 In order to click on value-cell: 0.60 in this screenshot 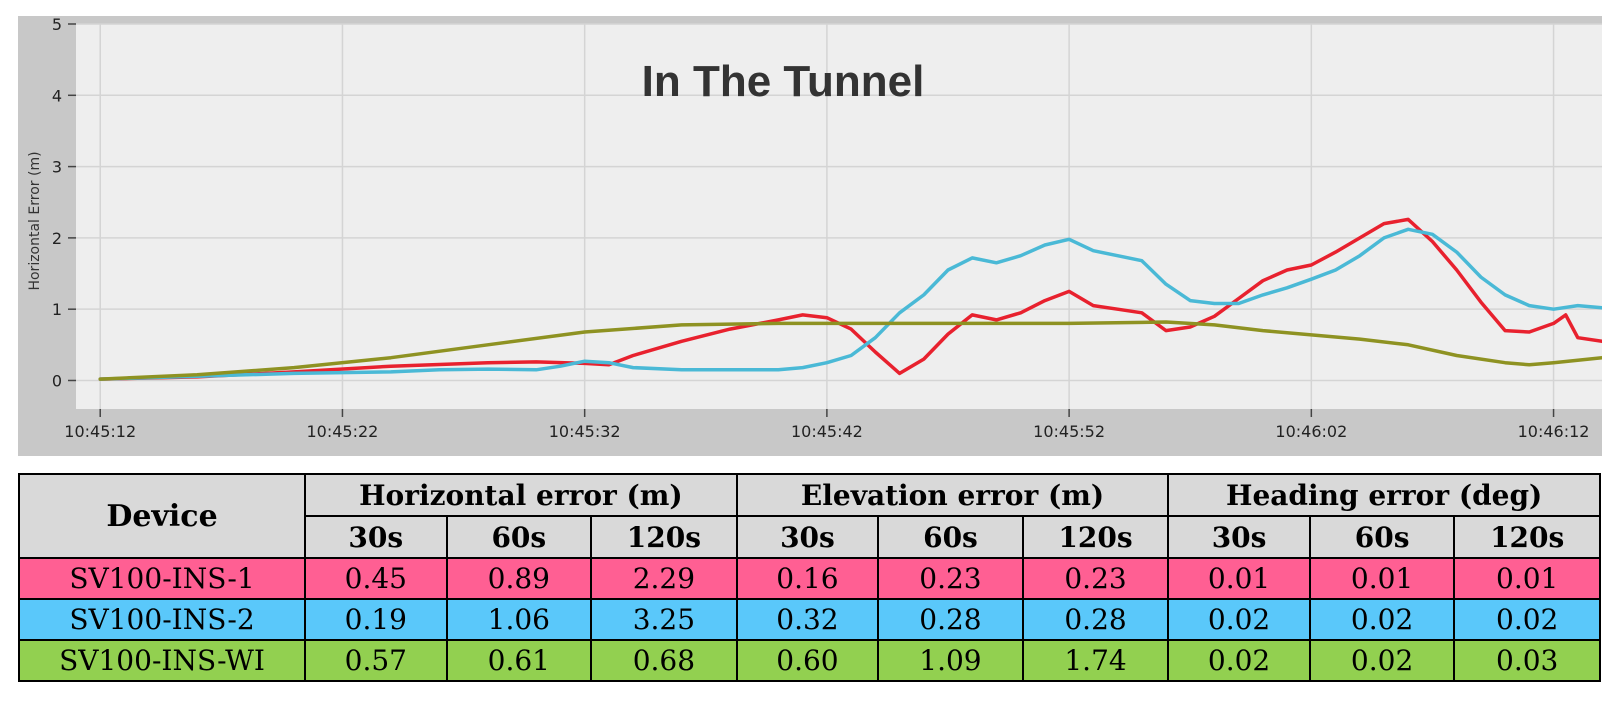, I will do `click(807, 660)`.